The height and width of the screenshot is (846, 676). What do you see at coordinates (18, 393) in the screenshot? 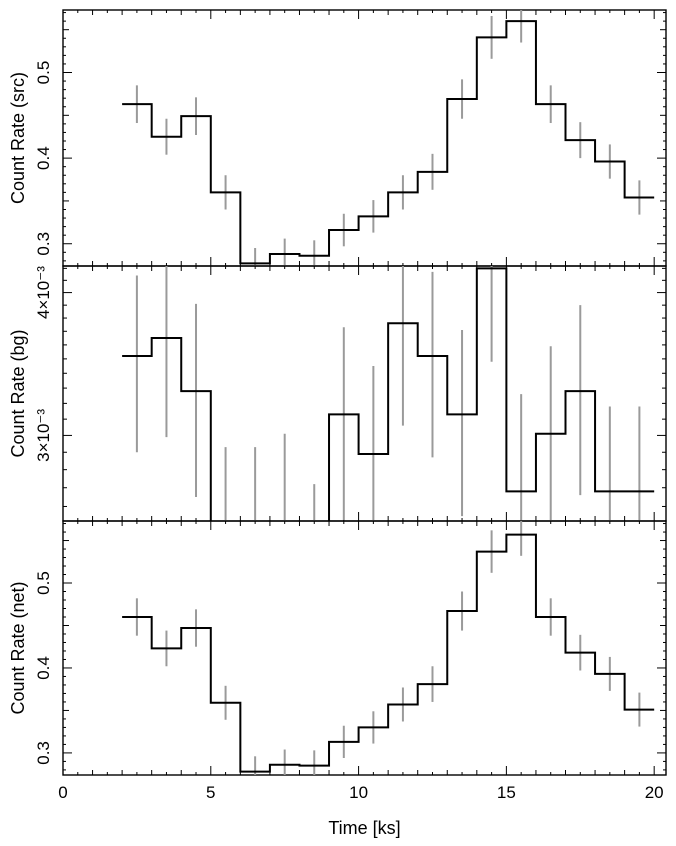
I see `y-axis-title: Count Rate (bg)` at bounding box center [18, 393].